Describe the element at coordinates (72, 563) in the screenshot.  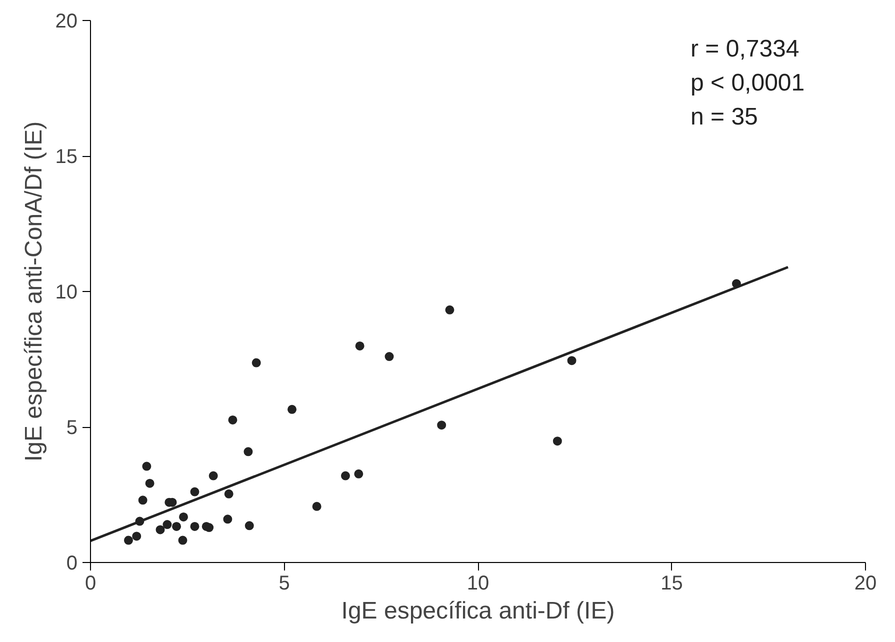
I see `y-tick-label: 0` at that location.